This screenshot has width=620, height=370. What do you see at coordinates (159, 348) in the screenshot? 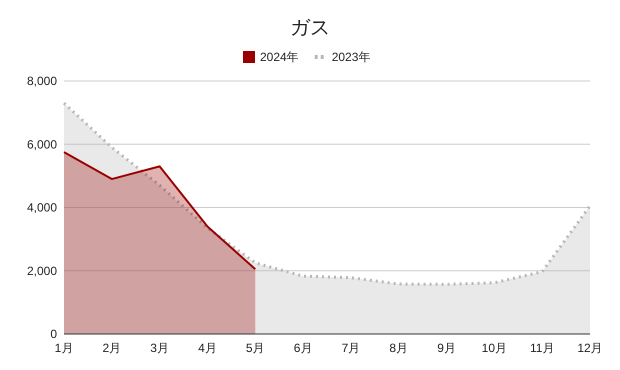
I see `x-tick-label: 3月` at bounding box center [159, 348].